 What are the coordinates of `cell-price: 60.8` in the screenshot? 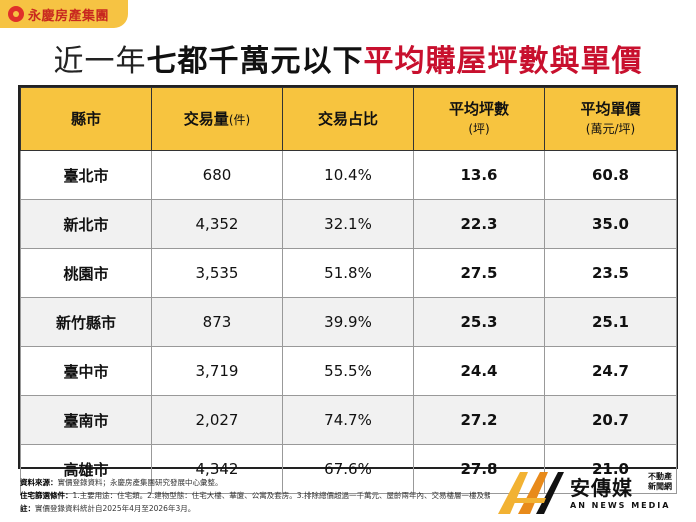 It's located at (610, 175).